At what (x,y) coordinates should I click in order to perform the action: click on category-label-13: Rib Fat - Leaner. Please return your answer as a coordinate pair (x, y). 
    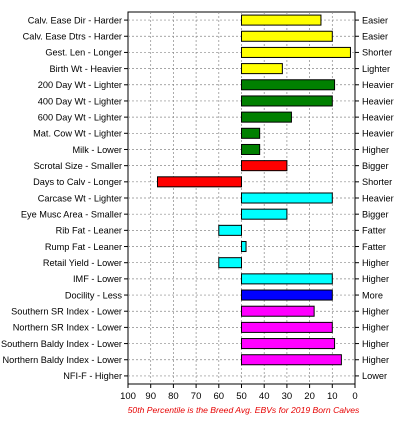
    Looking at the image, I should click on (89, 231).